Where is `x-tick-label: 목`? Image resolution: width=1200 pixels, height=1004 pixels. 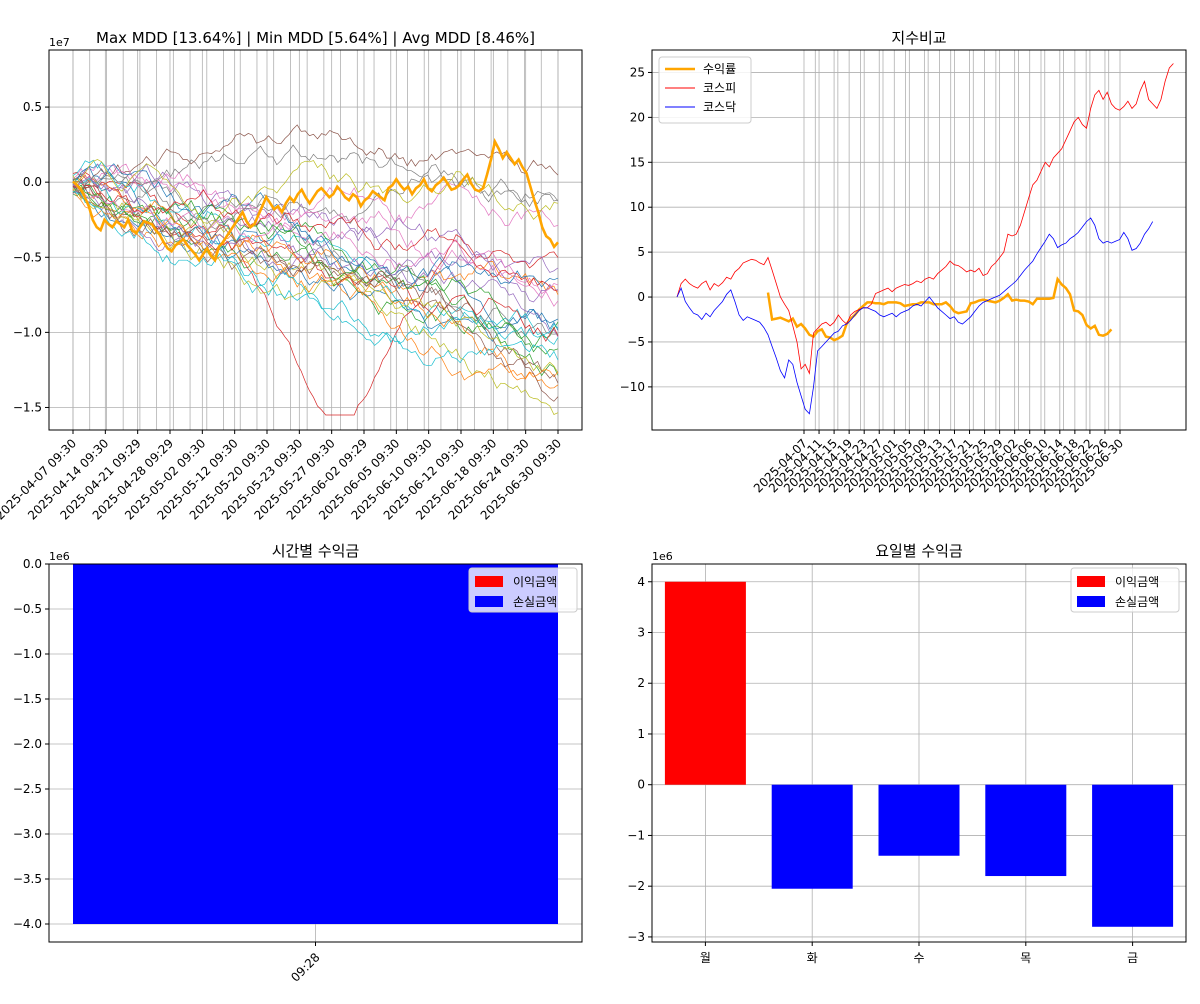
x-tick-label: 목 is located at coordinates (1025, 958).